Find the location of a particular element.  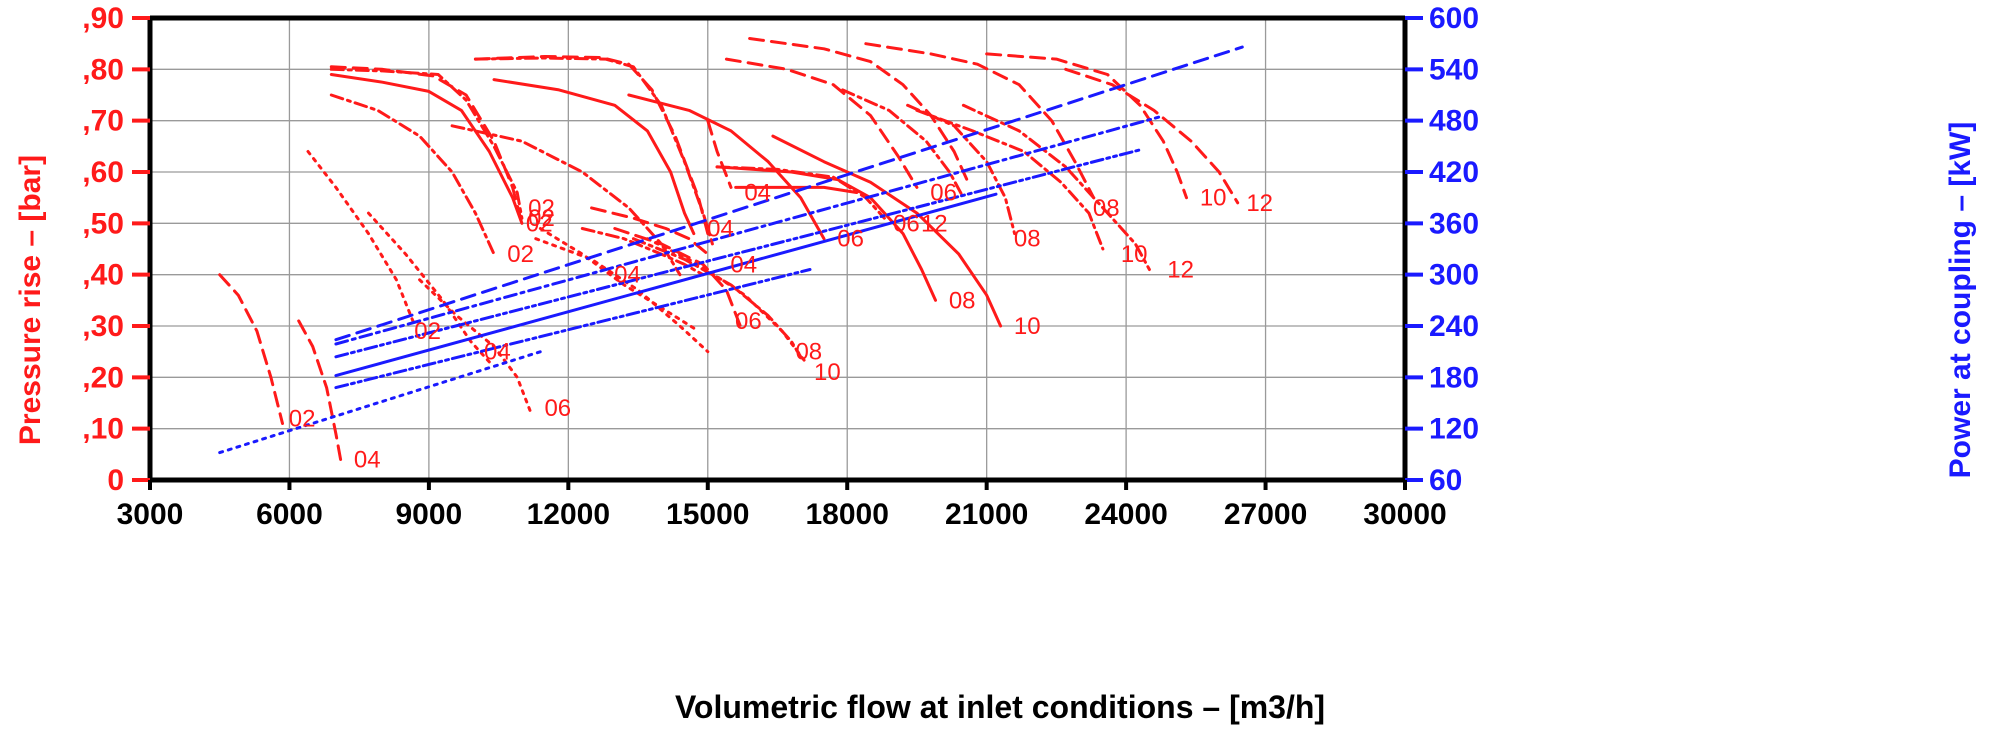

power-line-dashdotdot is located at coordinates (738, 253).